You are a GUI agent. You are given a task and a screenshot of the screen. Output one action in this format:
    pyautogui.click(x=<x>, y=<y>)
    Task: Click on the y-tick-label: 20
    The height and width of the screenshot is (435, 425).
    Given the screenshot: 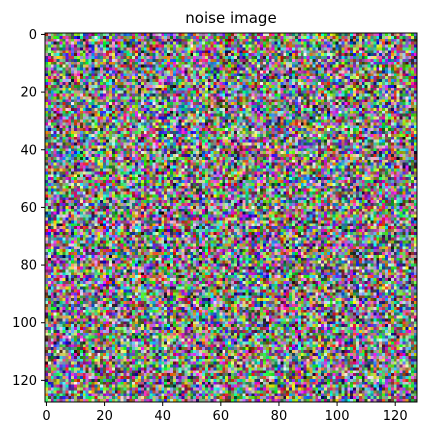 What is the action you would take?
    pyautogui.click(x=28, y=93)
    